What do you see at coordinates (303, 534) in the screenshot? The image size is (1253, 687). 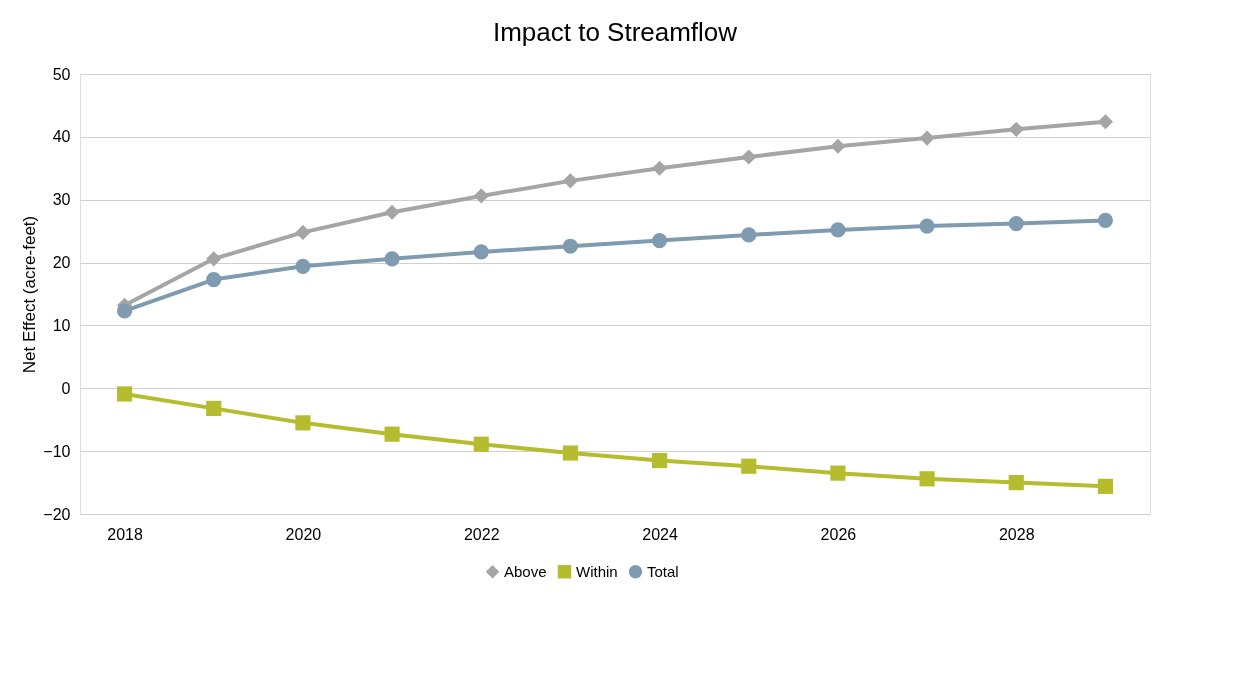 I see `x-tick-label: 2020` at bounding box center [303, 534].